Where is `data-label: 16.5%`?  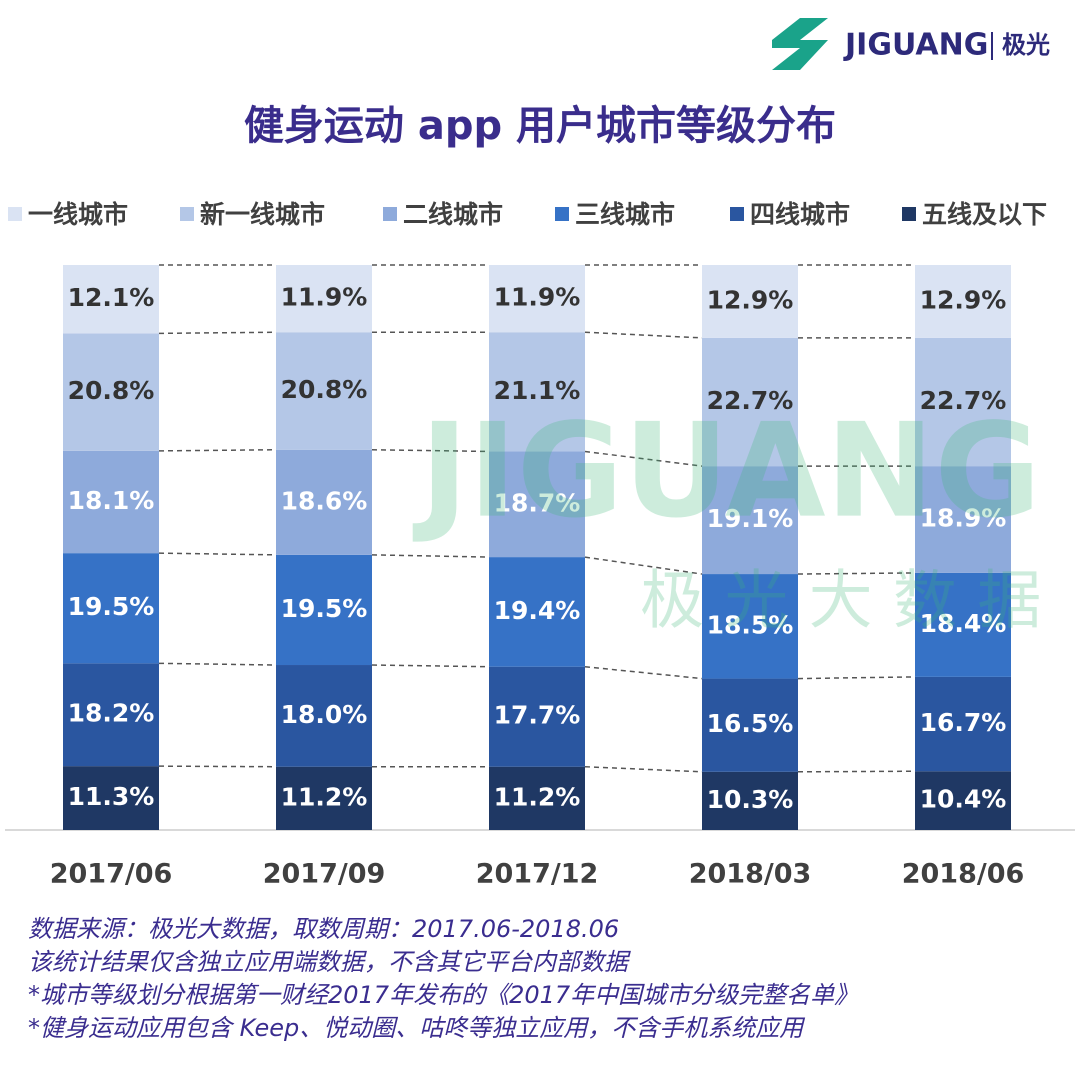 data-label: 16.5% is located at coordinates (750, 723).